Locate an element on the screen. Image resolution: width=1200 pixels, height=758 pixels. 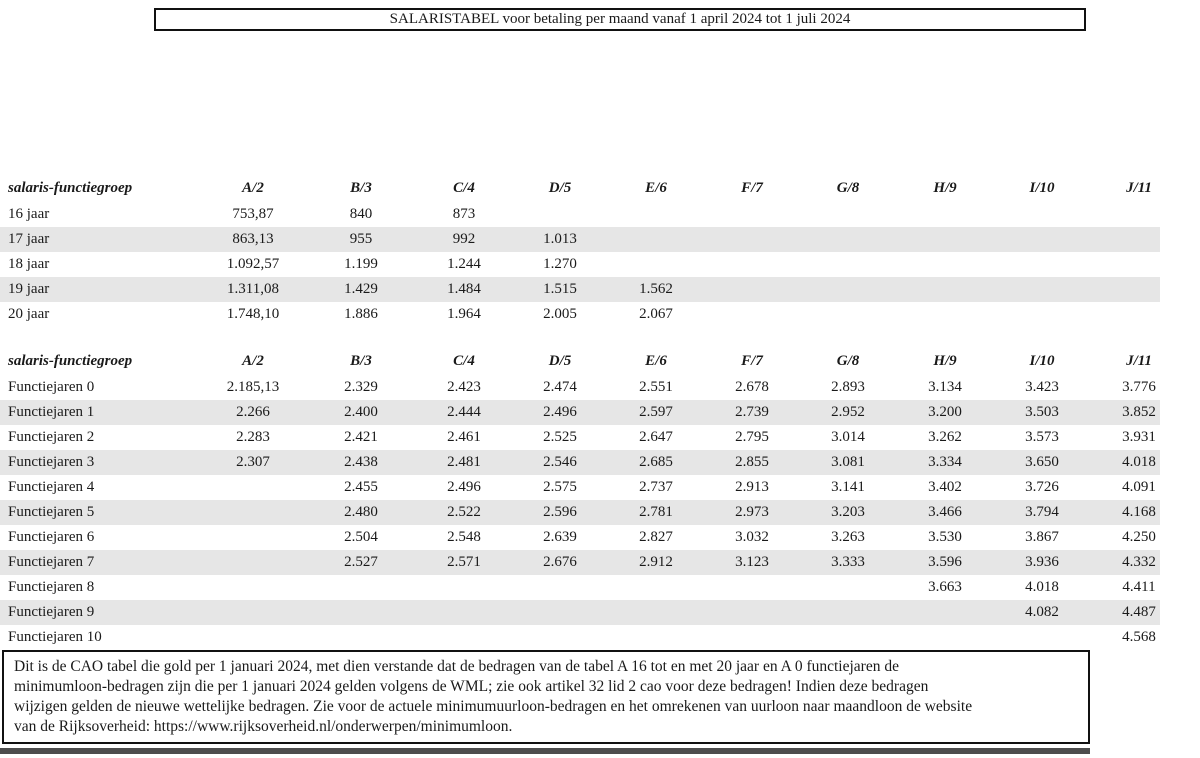
column-header-i-10: I/10 is located at coordinates (1042, 188).